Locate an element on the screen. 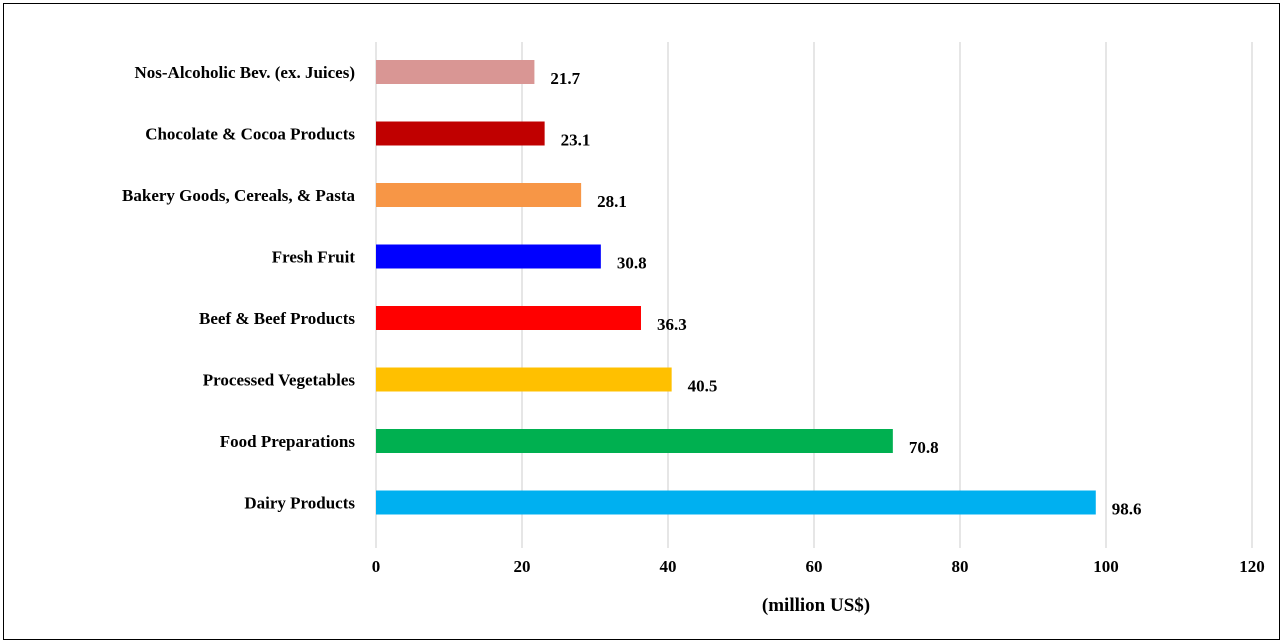 This screenshot has width=1285, height=644. x-tick-label: 100 is located at coordinates (1106, 566).